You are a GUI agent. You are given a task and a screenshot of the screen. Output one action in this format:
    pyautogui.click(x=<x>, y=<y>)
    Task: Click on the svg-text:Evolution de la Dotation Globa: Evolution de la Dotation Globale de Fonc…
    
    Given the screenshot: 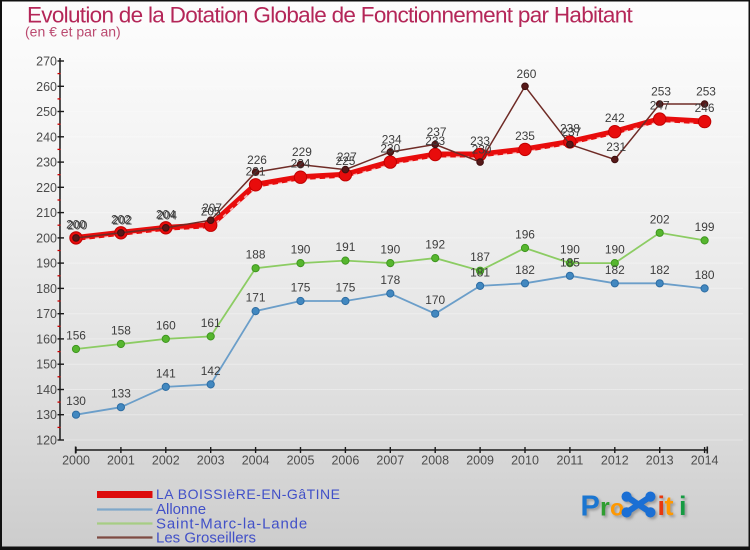 What is the action you would take?
    pyautogui.click(x=330, y=15)
    